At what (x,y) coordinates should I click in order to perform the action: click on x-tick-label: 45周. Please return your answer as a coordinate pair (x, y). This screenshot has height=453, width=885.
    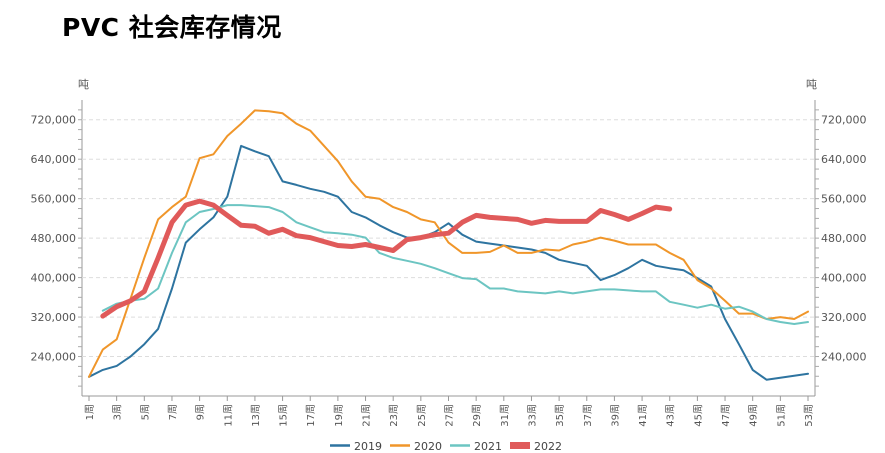
    Looking at the image, I should click on (698, 415).